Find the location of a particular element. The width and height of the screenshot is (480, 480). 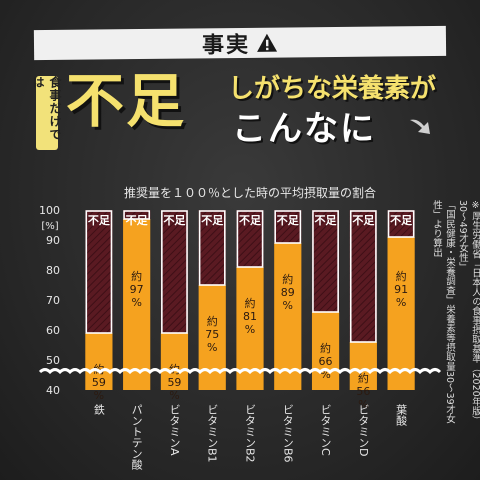

y-tick-label: 60 is located at coordinates (53, 330).